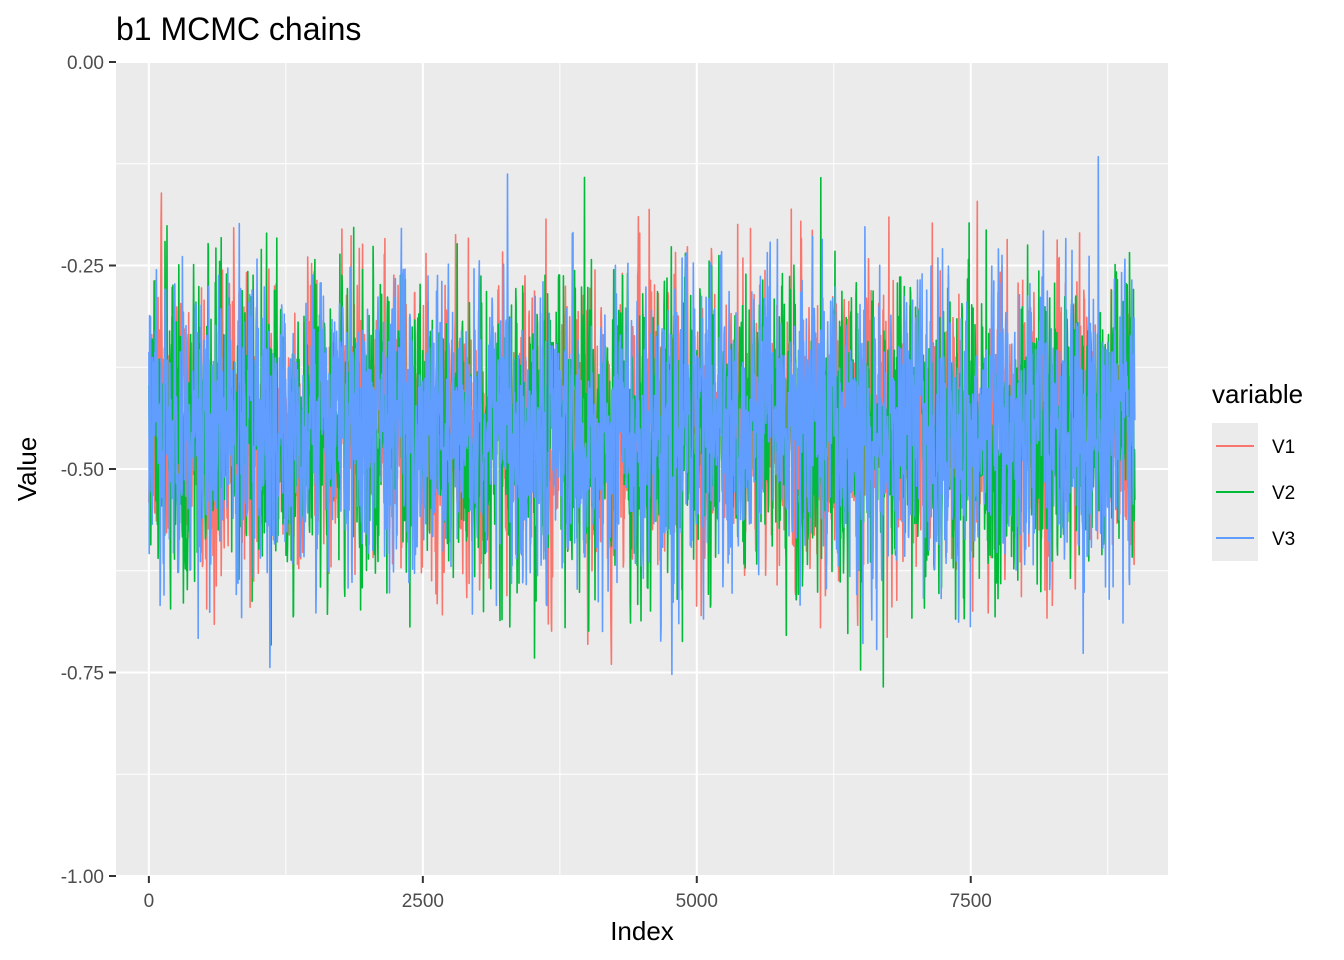 The width and height of the screenshot is (1344, 960). I want to click on legend-title: variable, so click(1257, 394).